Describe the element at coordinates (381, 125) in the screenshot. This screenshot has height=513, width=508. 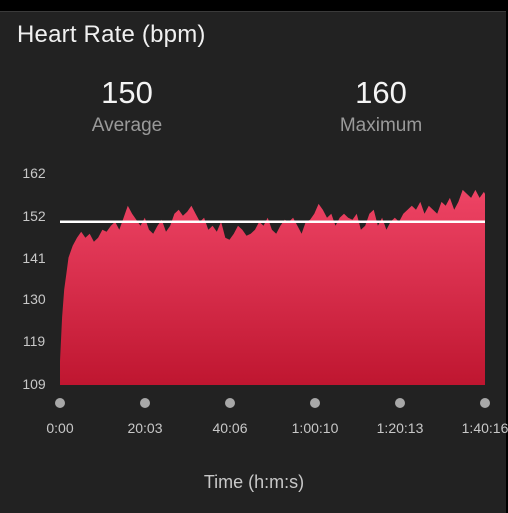
I see `maximum-label: Maximum` at that location.